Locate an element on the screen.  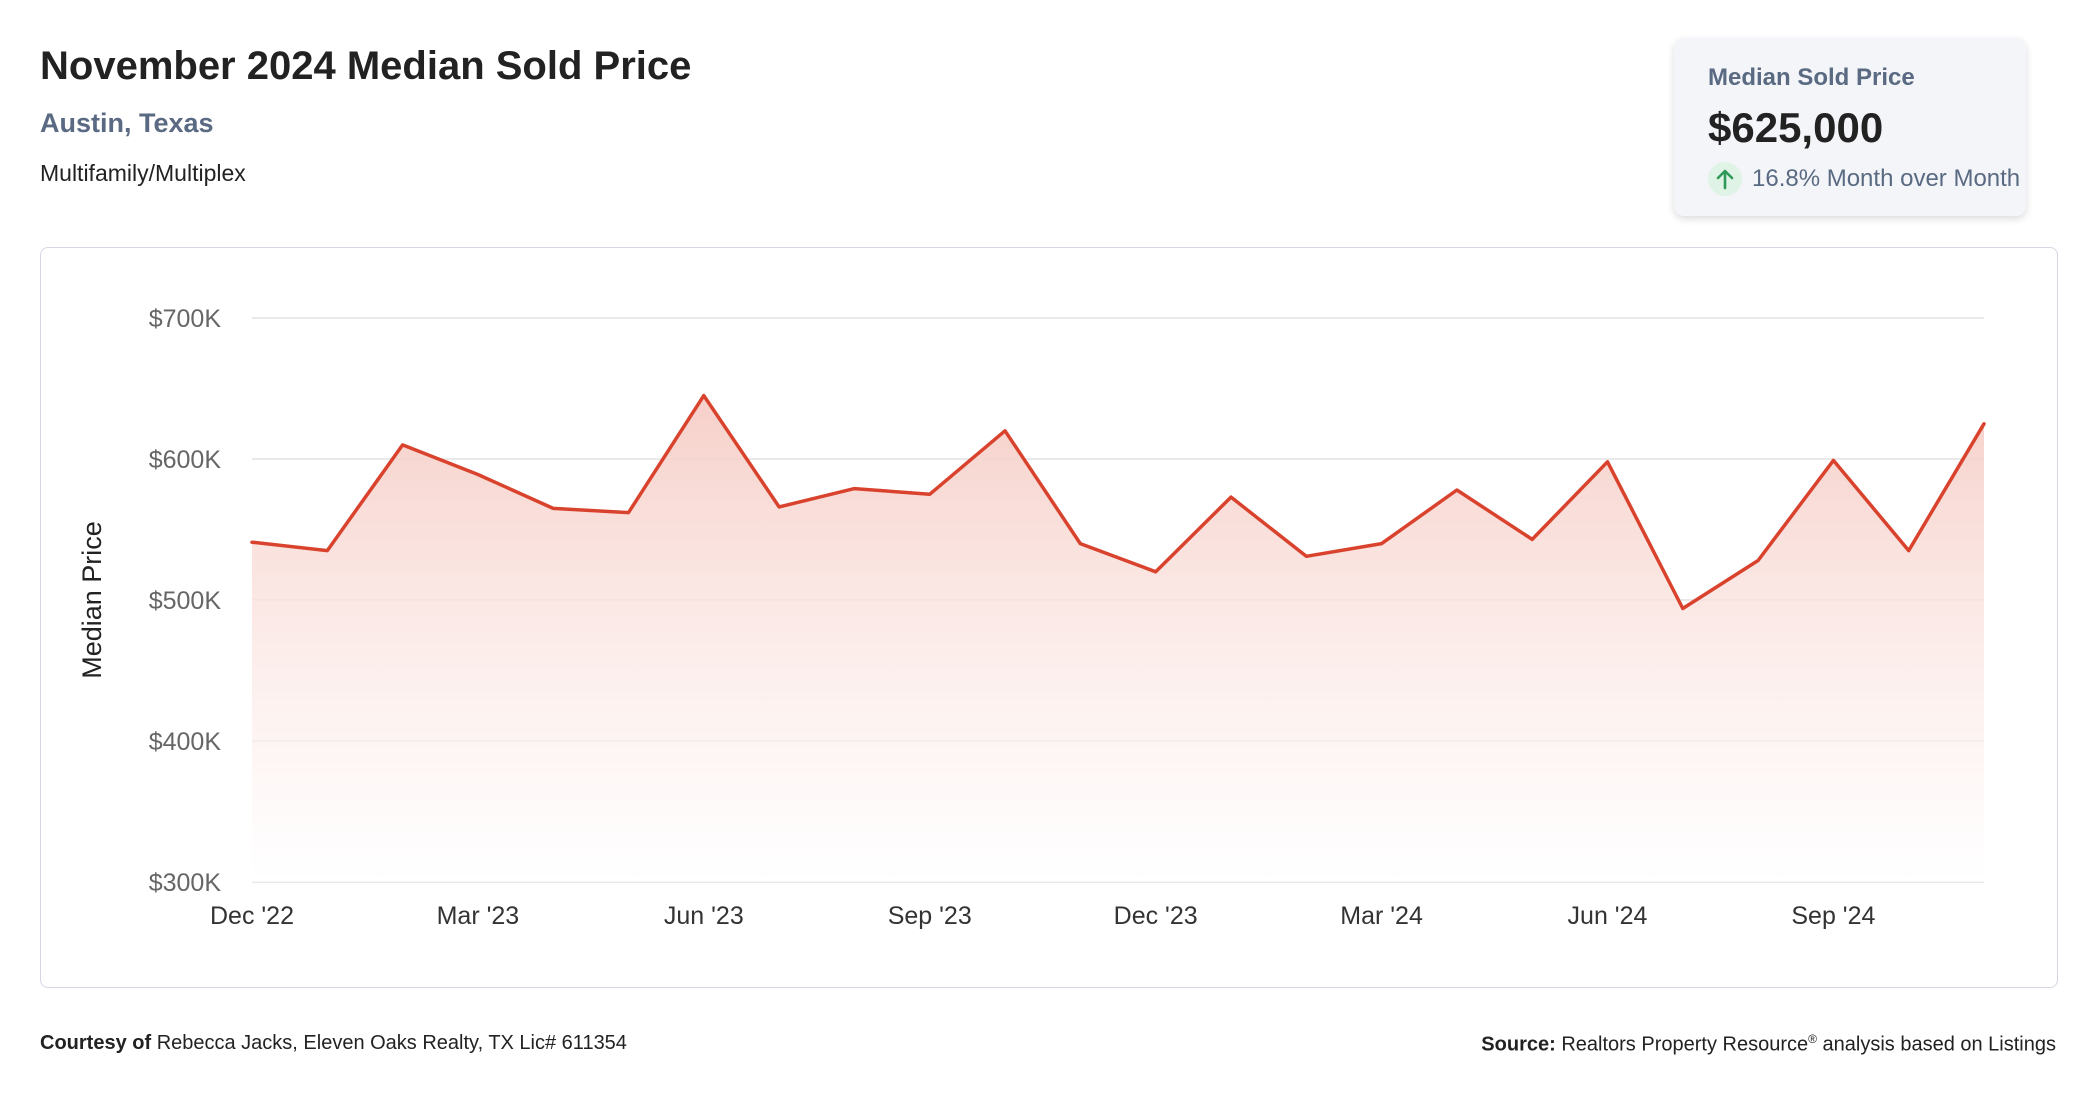
x-tick-label: Sep '24 is located at coordinates (1833, 916).